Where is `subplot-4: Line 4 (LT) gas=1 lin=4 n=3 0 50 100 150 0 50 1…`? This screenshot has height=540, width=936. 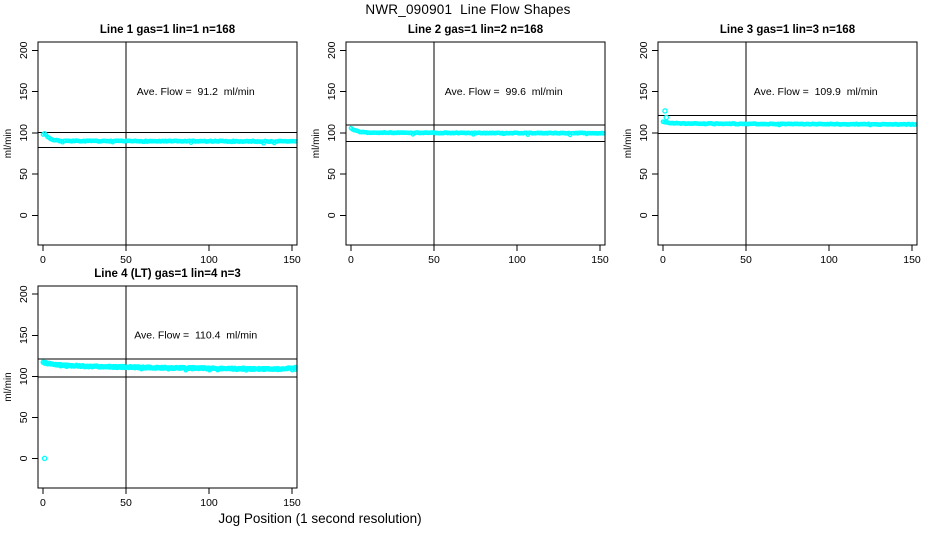
subplot-4: Line 4 (LT) gas=1 lin=4 n=3 0 50 100 150 0 50 1… is located at coordinates (152, 388).